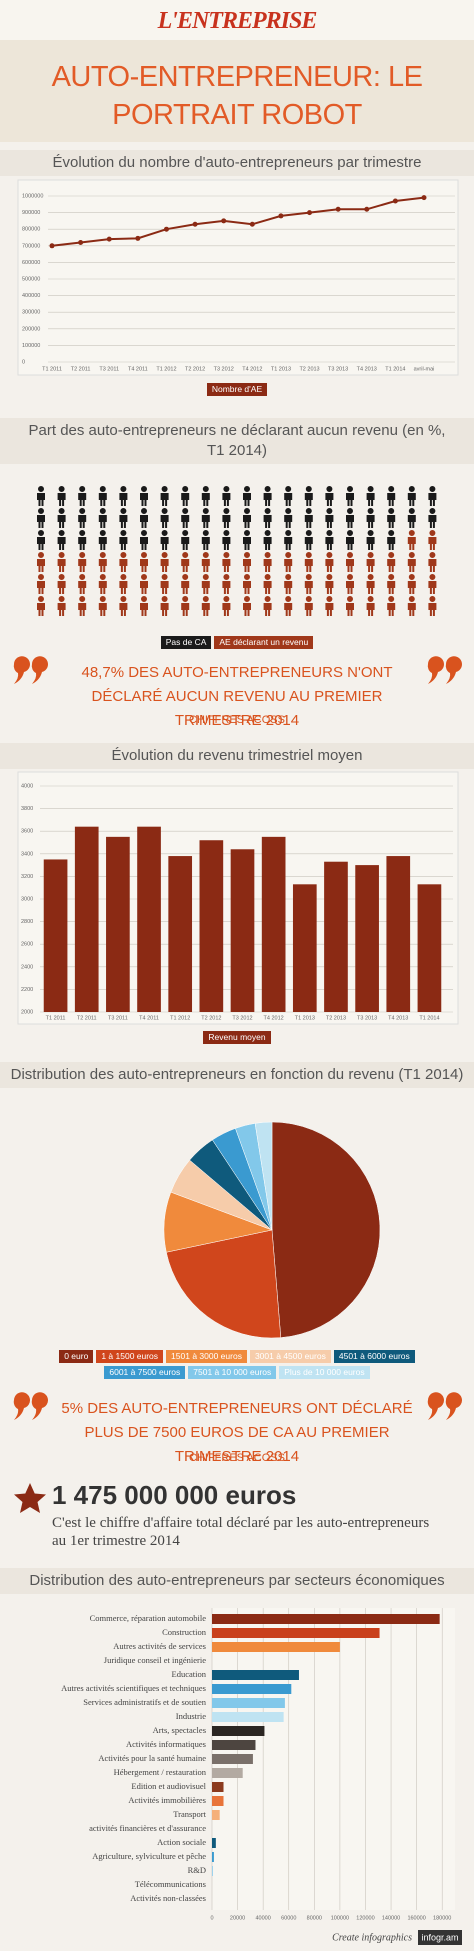 This screenshot has width=474, height=1951. I want to click on y-tick-label: 2200, so click(27, 990).